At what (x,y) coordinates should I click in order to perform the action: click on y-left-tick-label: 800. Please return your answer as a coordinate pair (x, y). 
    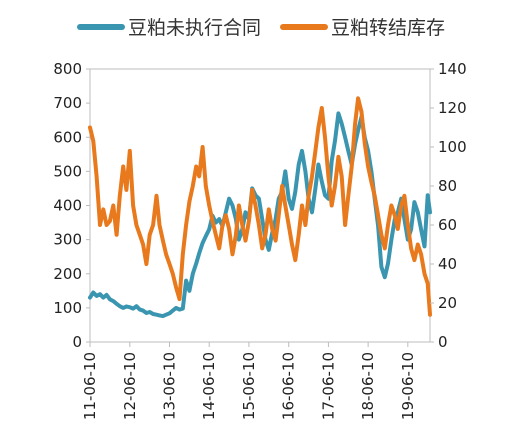
    Looking at the image, I should click on (67, 69).